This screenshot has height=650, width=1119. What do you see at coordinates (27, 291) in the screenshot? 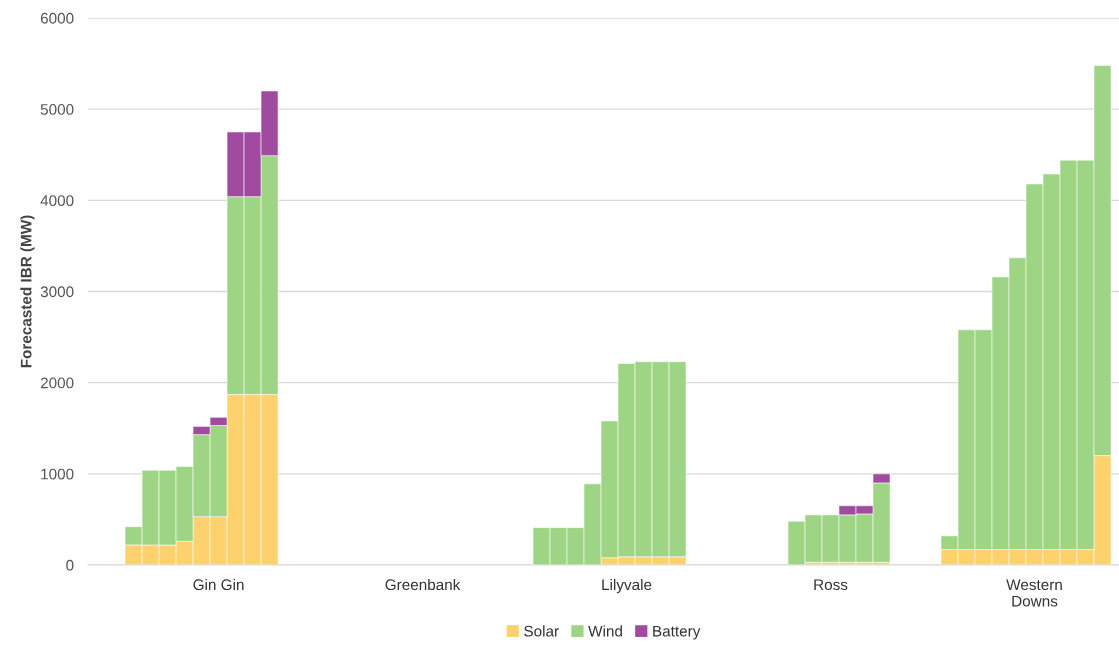
I see `y-axis-title: Forecasted IBR (MW)` at bounding box center [27, 291].